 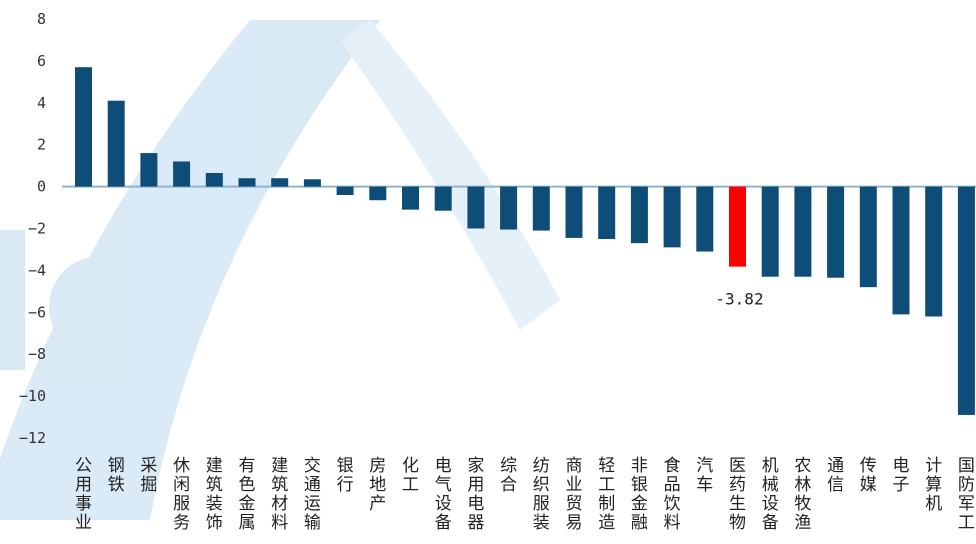 I want to click on category-label: 钢铁, so click(x=116, y=475).